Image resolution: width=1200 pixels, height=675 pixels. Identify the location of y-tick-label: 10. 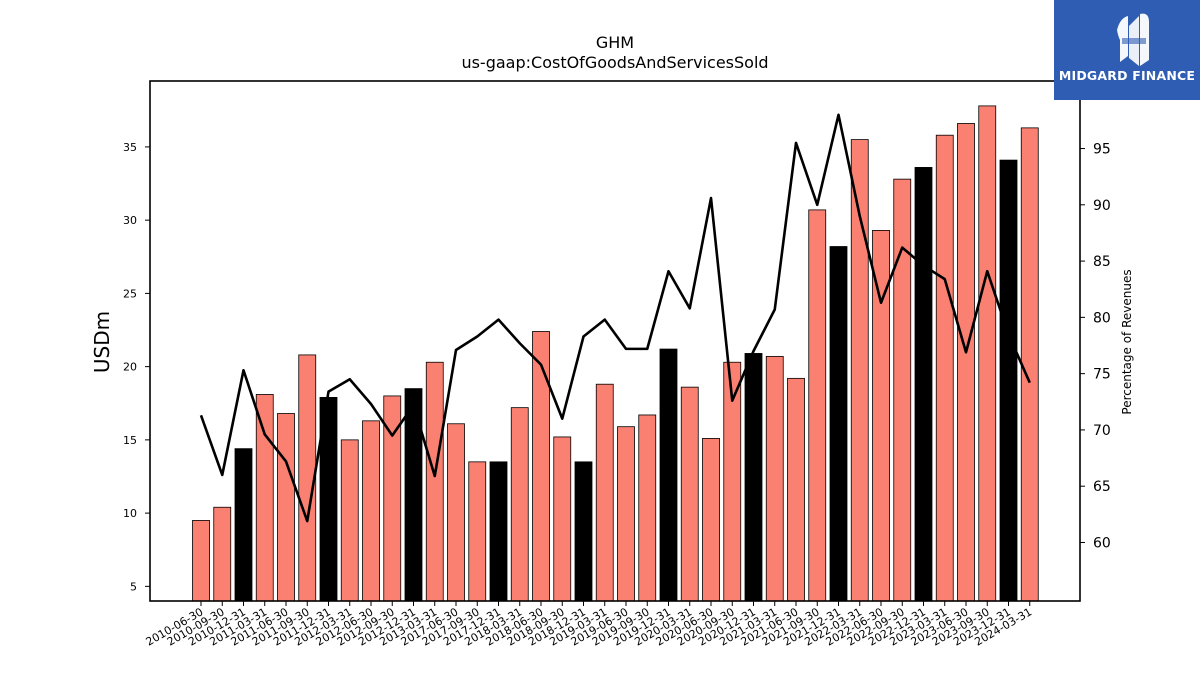
(130, 513).